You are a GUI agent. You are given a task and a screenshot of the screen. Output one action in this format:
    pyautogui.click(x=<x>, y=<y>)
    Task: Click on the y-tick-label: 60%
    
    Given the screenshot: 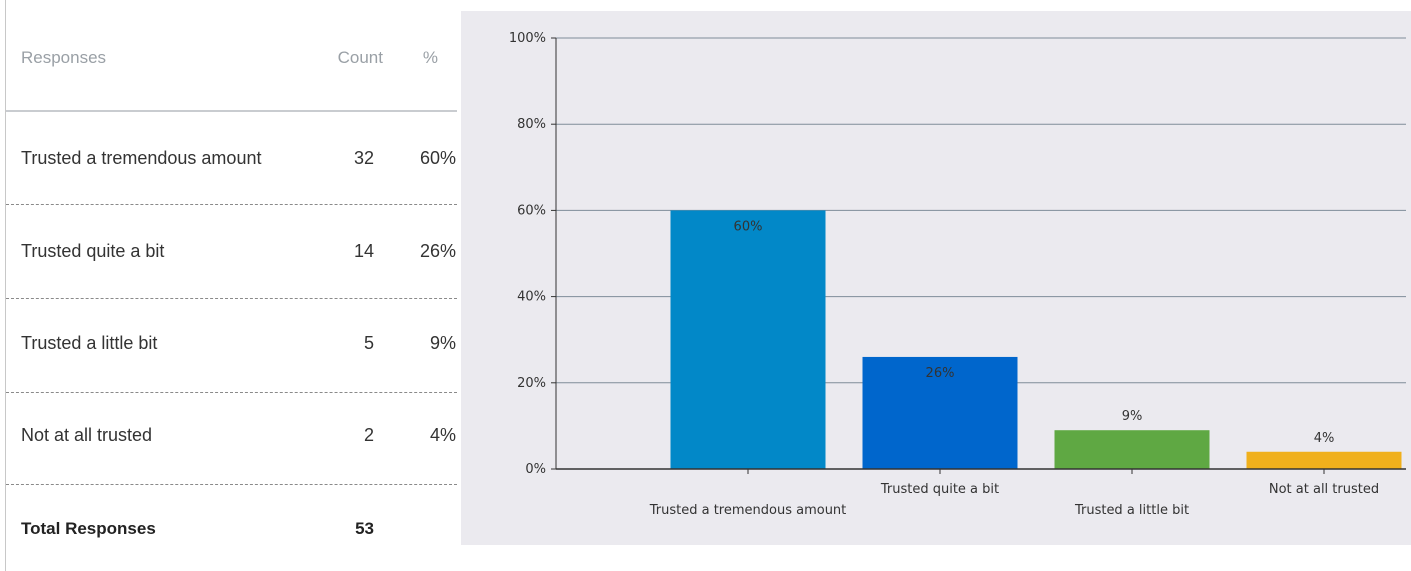 What is the action you would take?
    pyautogui.click(x=531, y=210)
    